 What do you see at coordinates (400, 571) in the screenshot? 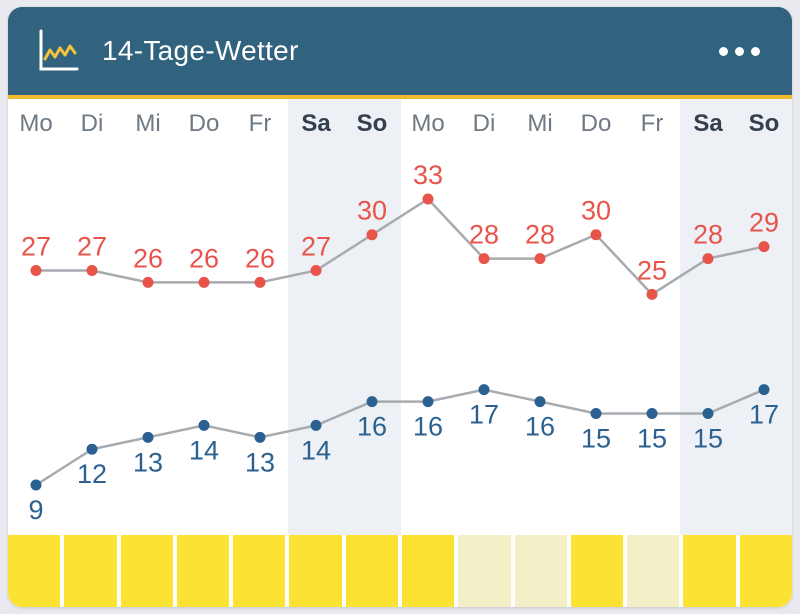
I see `sunshine-row` at bounding box center [400, 571].